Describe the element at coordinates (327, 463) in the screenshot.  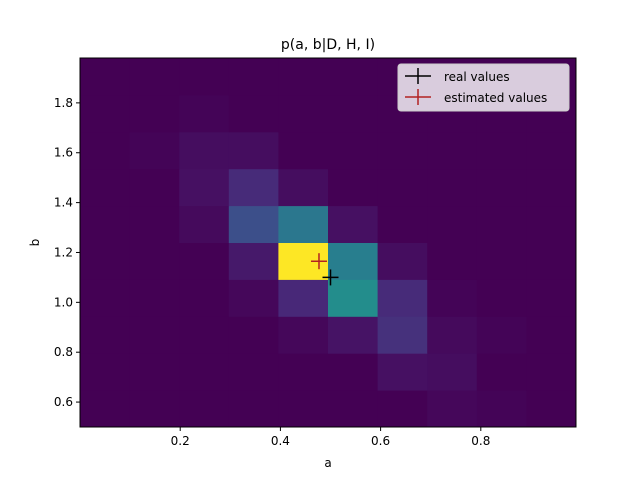
I see `x-axis-label: a` at that location.